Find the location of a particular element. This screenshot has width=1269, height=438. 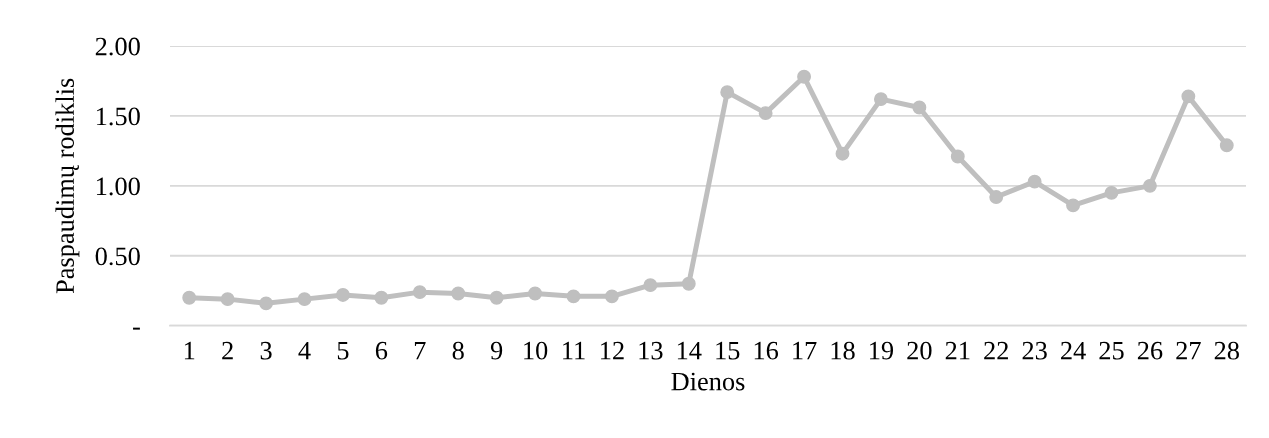

x-tick-label: 19 is located at coordinates (882, 350).